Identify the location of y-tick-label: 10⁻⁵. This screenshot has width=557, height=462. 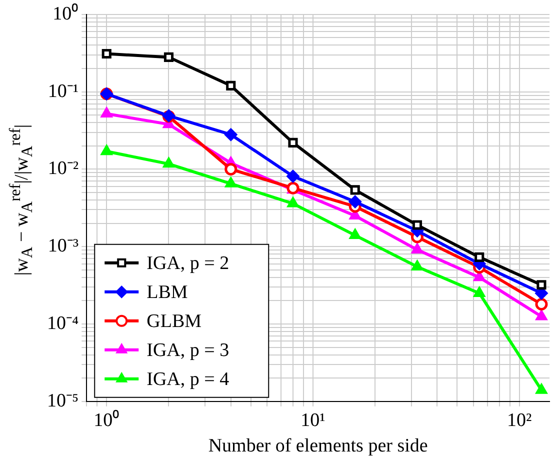
(63, 401).